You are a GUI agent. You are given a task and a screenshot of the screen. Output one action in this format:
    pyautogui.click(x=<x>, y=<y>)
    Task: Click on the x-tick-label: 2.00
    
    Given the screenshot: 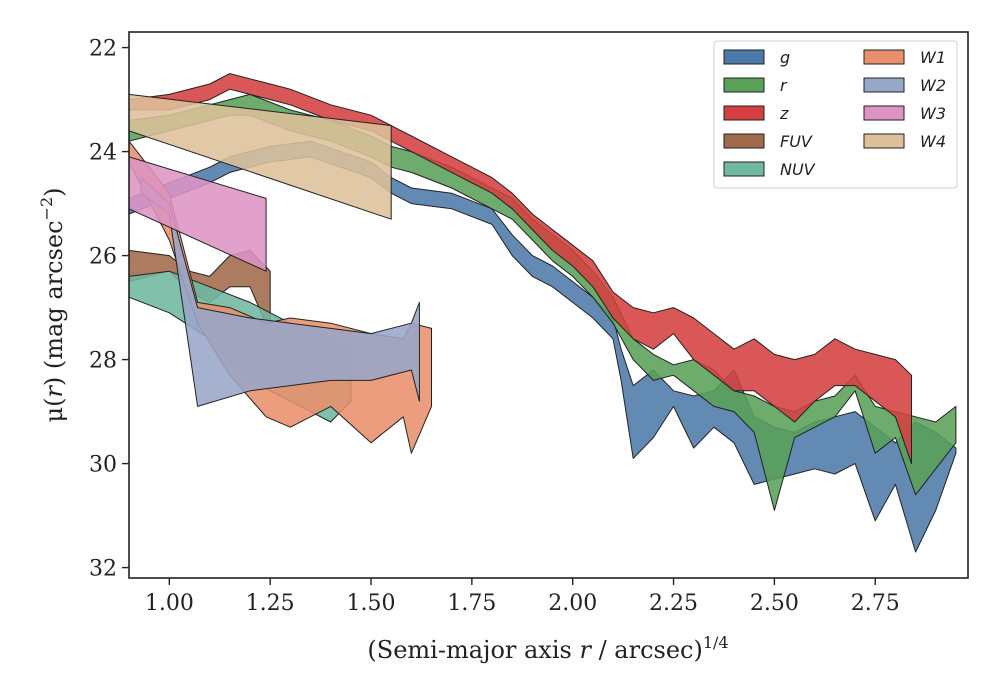 What is the action you would take?
    pyautogui.click(x=572, y=603)
    